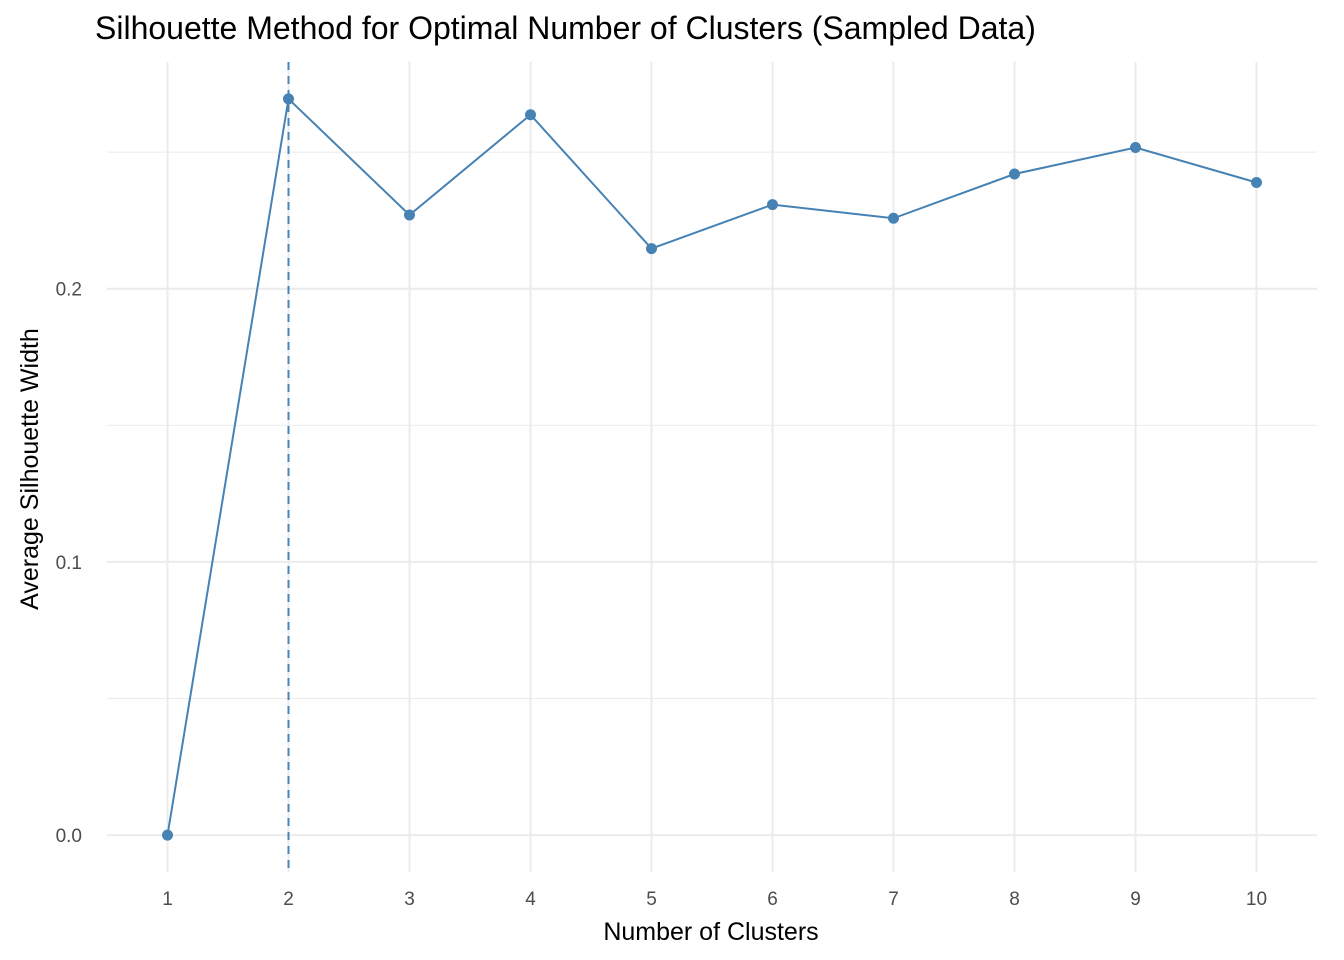  I want to click on y-axis-title: Average Silhouette Width, so click(30, 469).